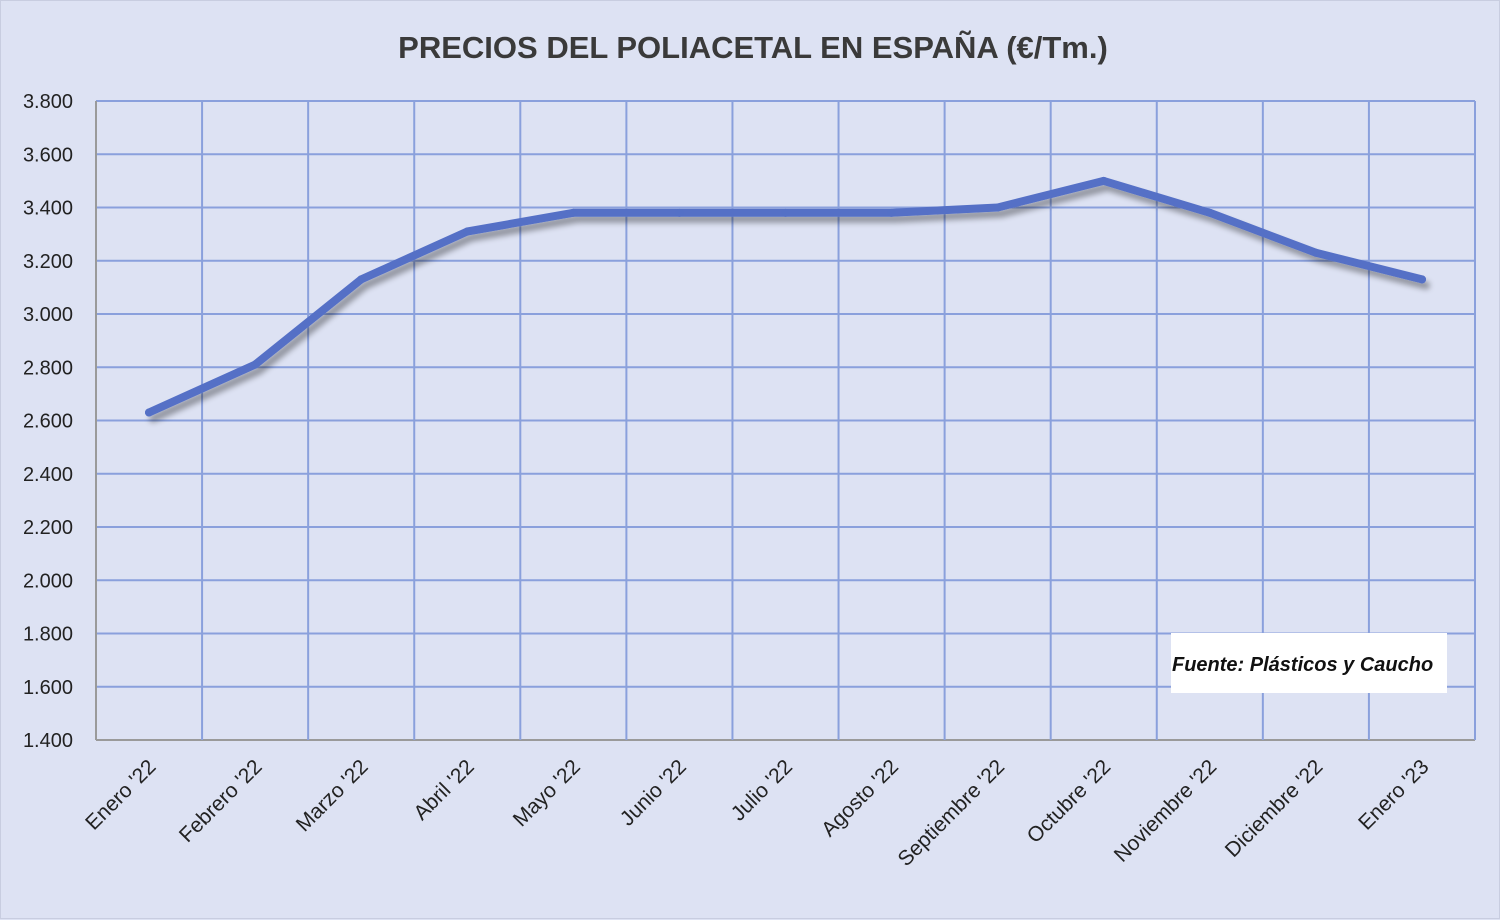 The width and height of the screenshot is (1500, 920). I want to click on x-tick-label: Octubre '22, so click(1069, 801).